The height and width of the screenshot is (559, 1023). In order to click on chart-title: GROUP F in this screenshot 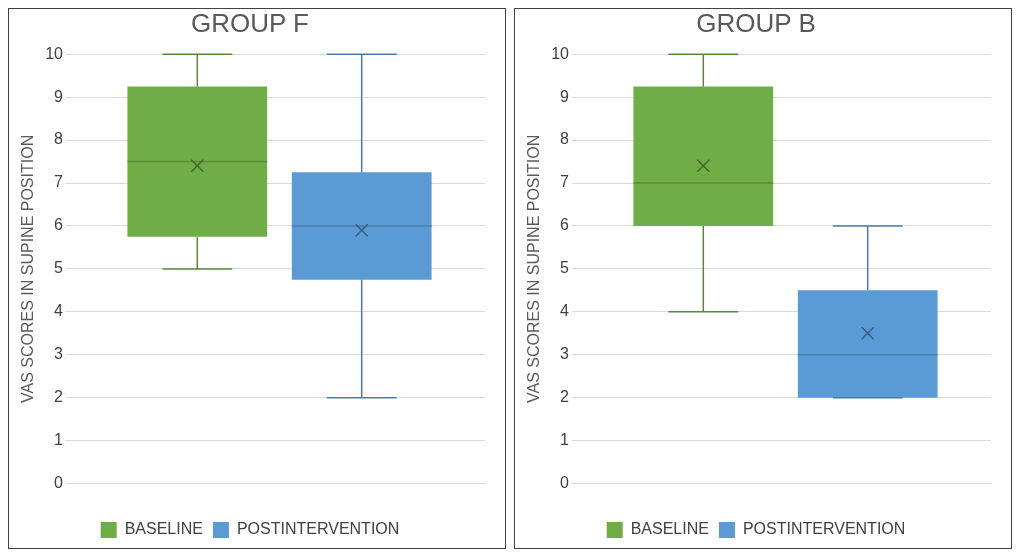, I will do `click(250, 22)`.